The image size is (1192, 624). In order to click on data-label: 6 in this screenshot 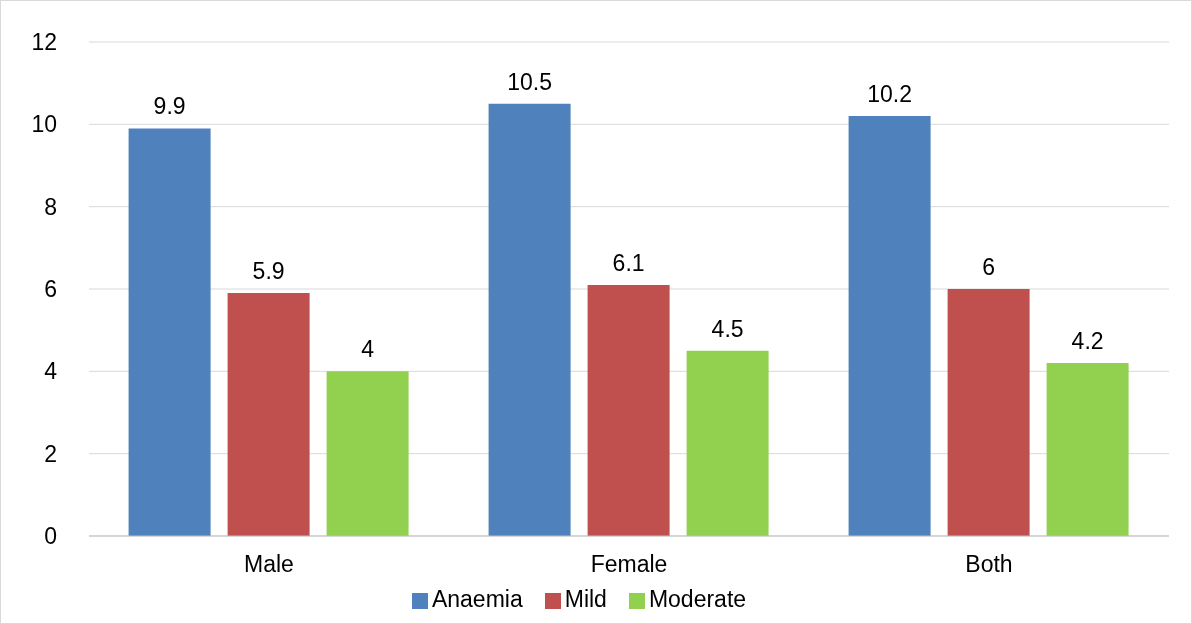, I will do `click(988, 267)`.